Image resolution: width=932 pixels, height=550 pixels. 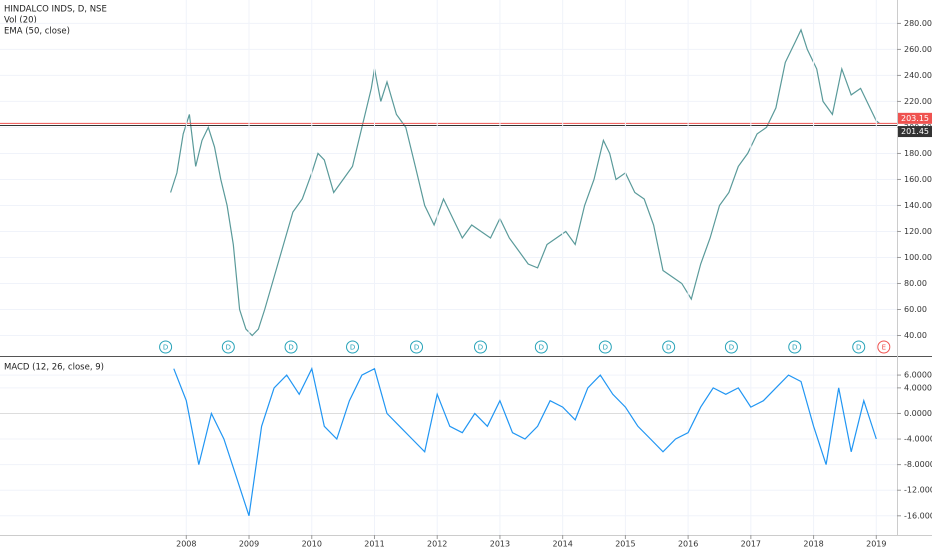 What do you see at coordinates (918, 205) in the screenshot?
I see `y-tick-label: 140.00` at bounding box center [918, 205].